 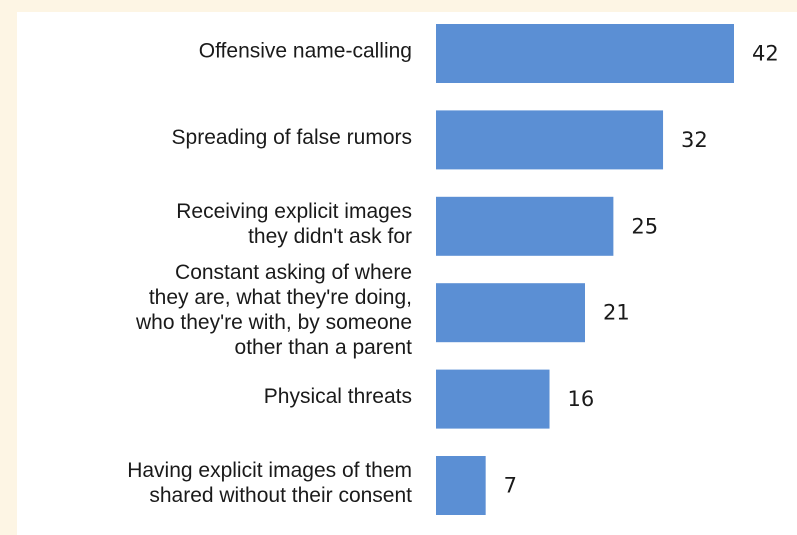 I want to click on value-label-4: 16, so click(x=581, y=399).